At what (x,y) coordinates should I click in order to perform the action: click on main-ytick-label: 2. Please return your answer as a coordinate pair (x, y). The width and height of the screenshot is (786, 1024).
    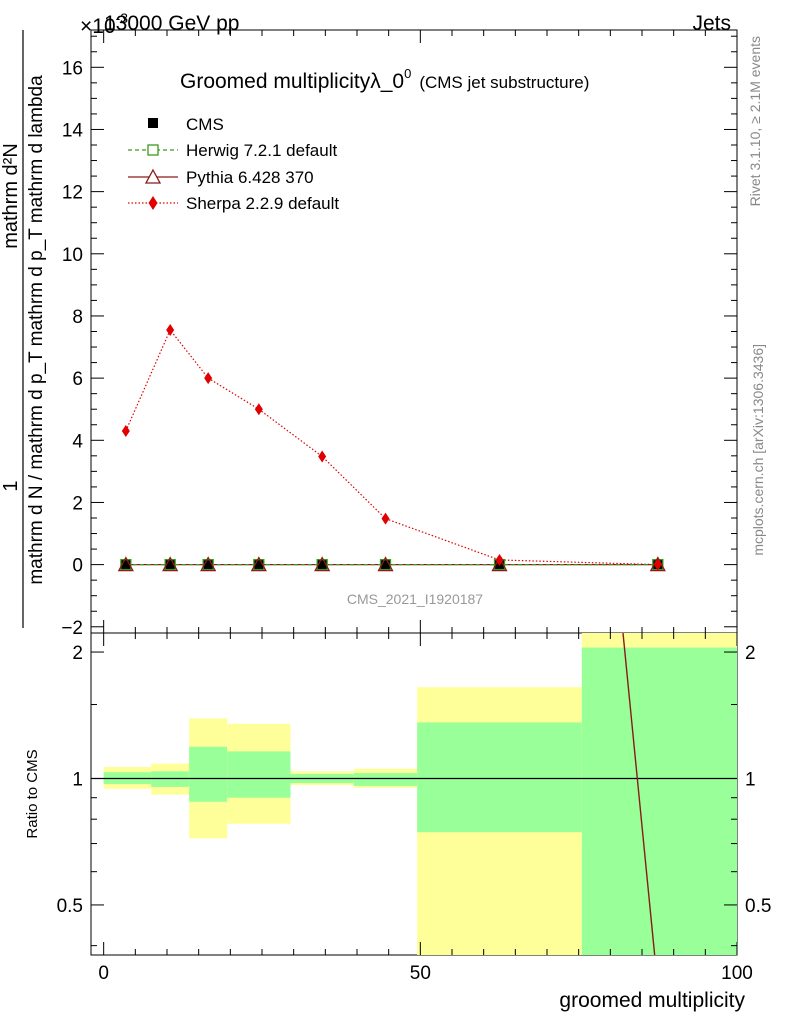
    Looking at the image, I should click on (77, 503).